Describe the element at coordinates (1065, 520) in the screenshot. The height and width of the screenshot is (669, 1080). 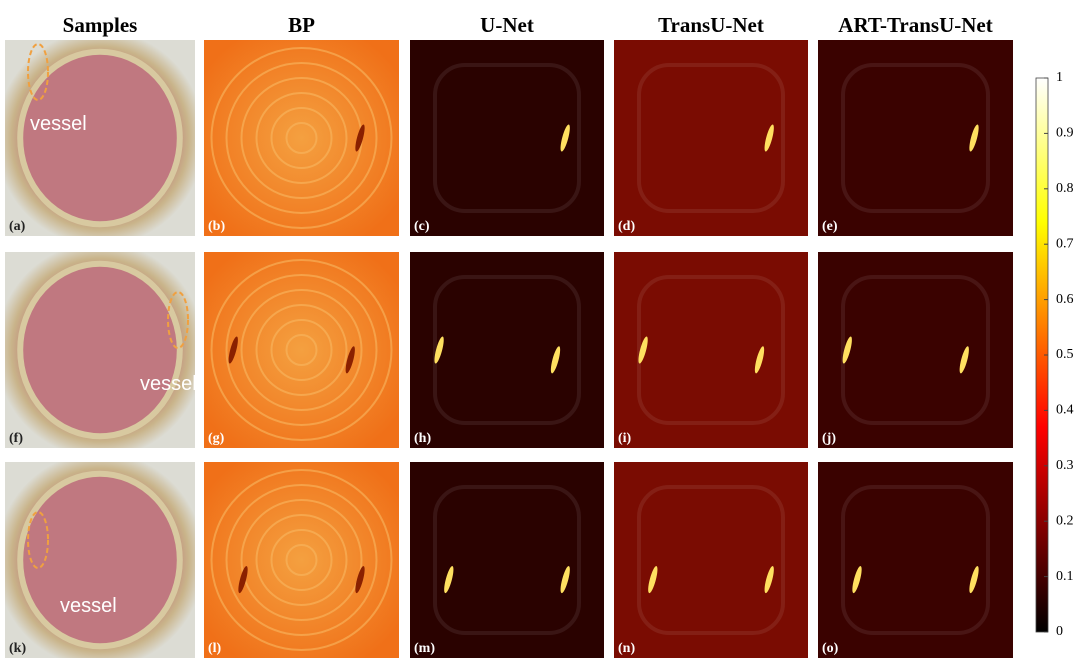
I see `colorbar-tick-label: 0.2` at that location.